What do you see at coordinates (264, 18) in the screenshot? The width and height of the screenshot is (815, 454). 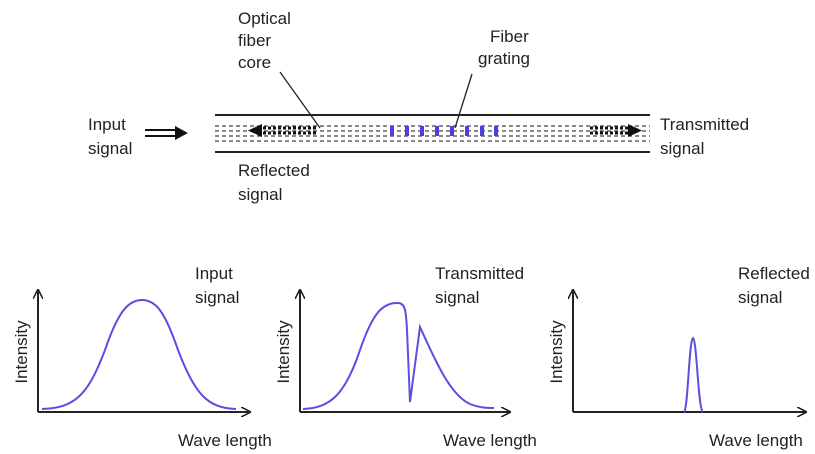 I see `label: Optical` at bounding box center [264, 18].